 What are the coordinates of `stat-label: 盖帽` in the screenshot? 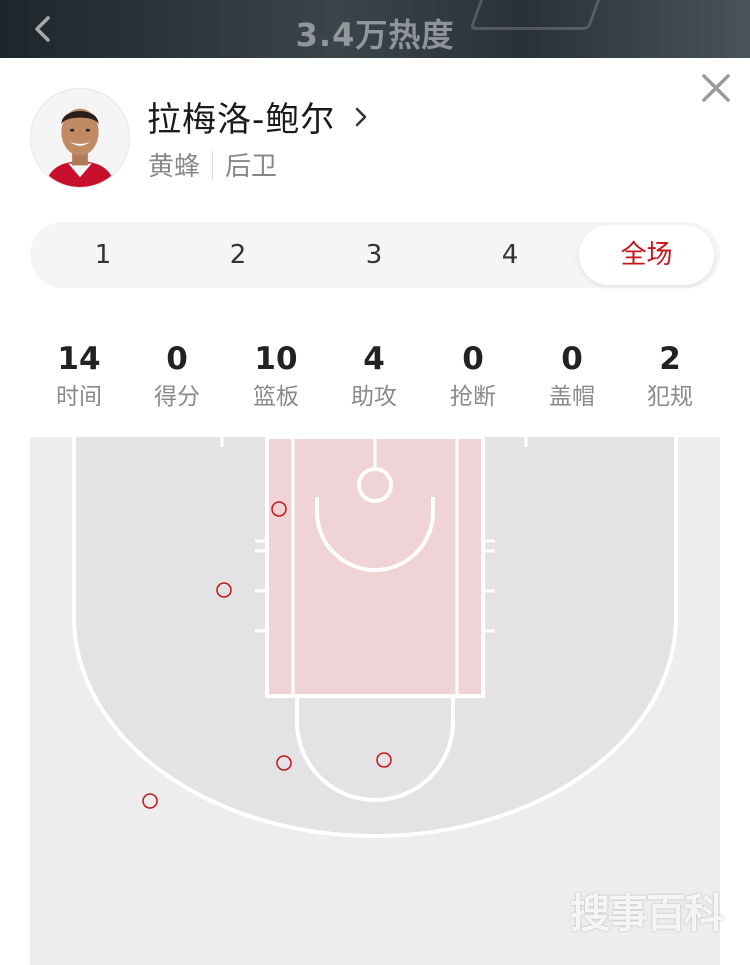 It's located at (572, 397).